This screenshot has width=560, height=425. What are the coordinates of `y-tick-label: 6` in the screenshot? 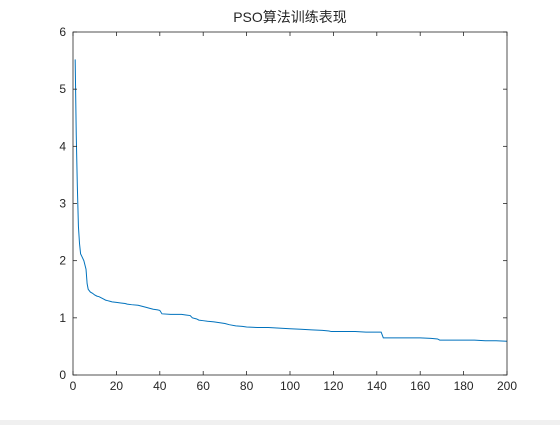 It's located at (62, 32).